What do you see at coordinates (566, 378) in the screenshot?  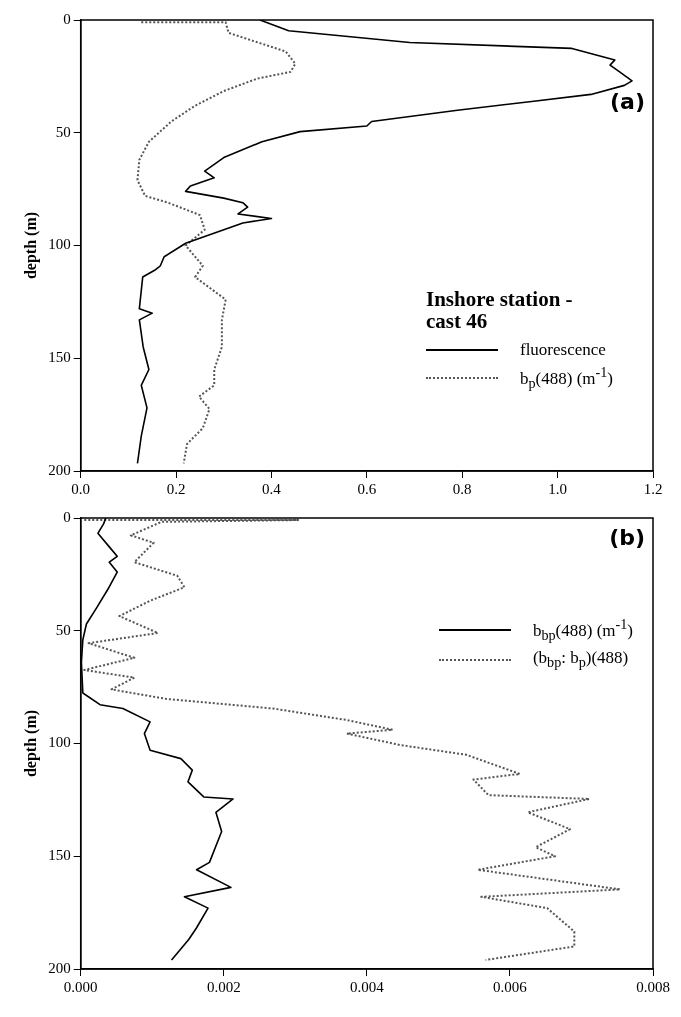 I see `legend-label: b$_{p}$(488) (m$^{-1}$)` at bounding box center [566, 378].